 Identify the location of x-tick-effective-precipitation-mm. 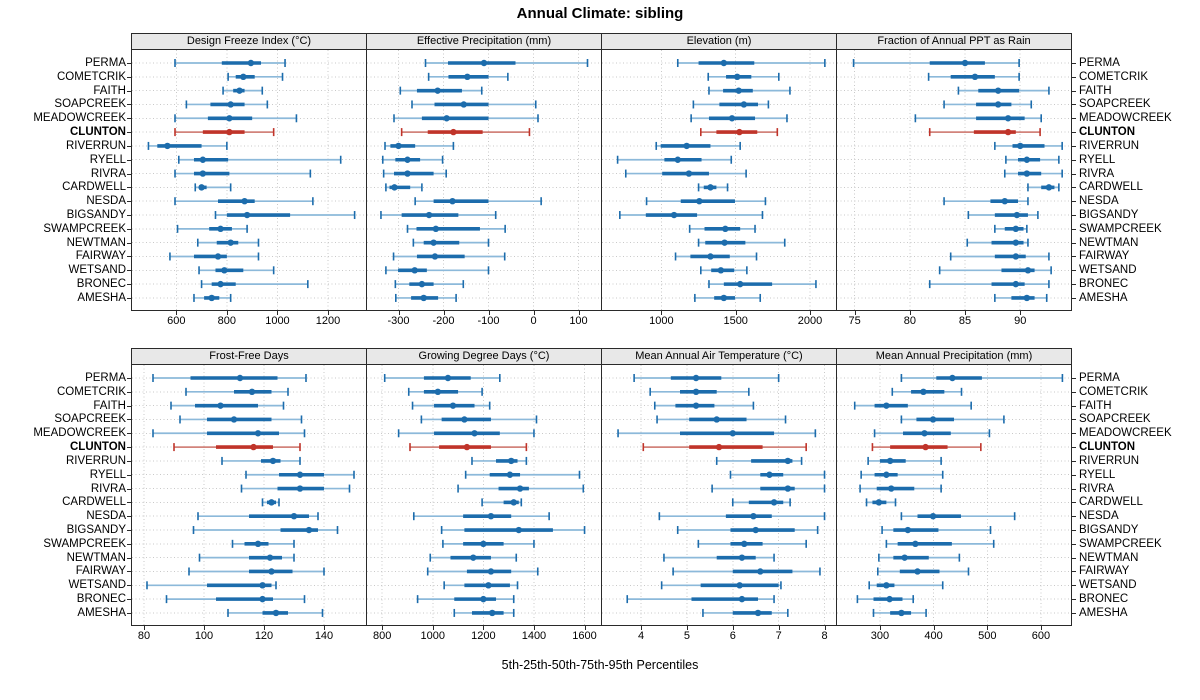
(399, 312).